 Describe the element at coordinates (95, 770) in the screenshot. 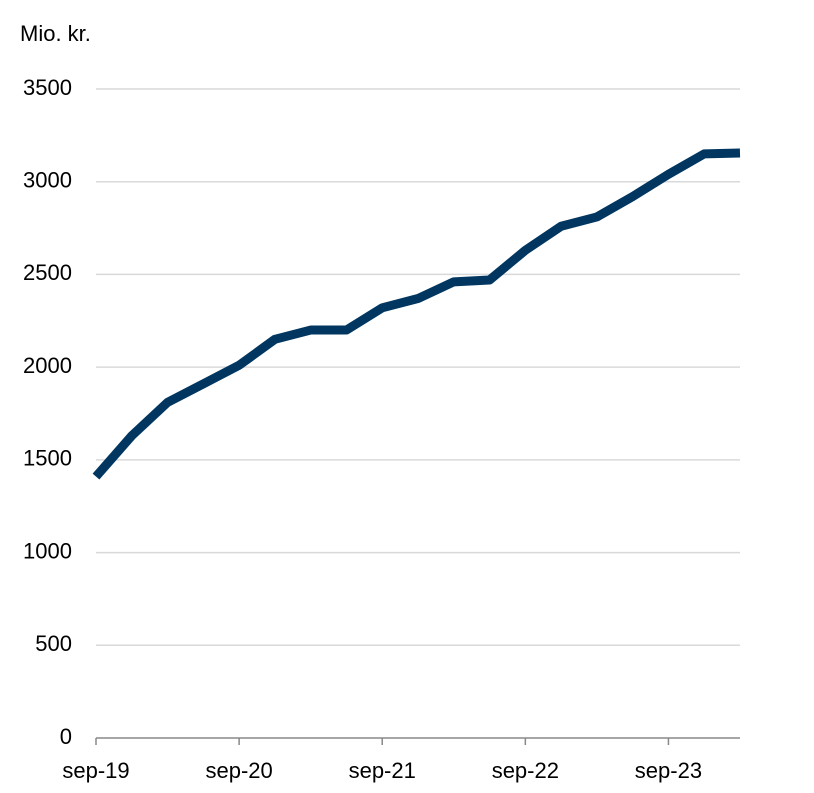

I see `x-tick-label: sep-19` at that location.